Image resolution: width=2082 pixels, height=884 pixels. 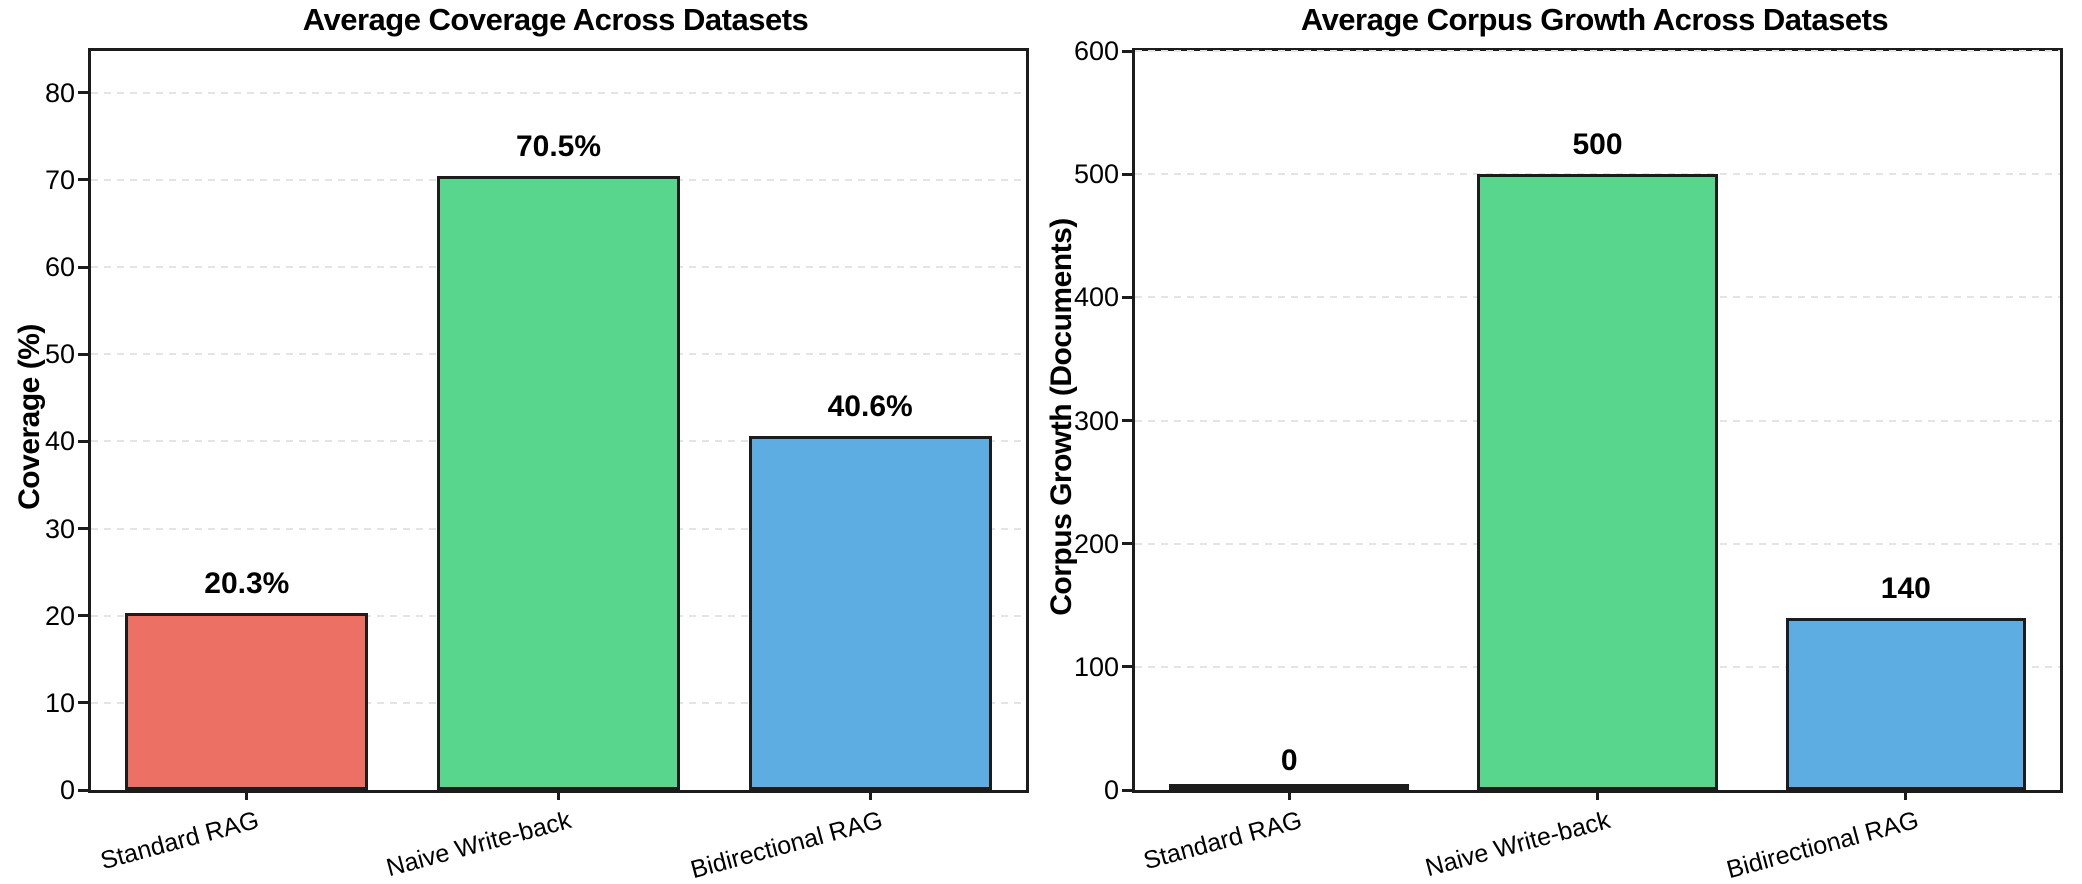 I want to click on bar-value-label: 500, so click(x=1597, y=145).